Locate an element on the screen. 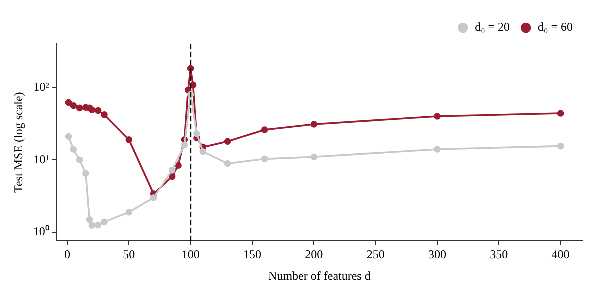 The height and width of the screenshot is (296, 597). x-tick-label: 200 is located at coordinates (314, 255).